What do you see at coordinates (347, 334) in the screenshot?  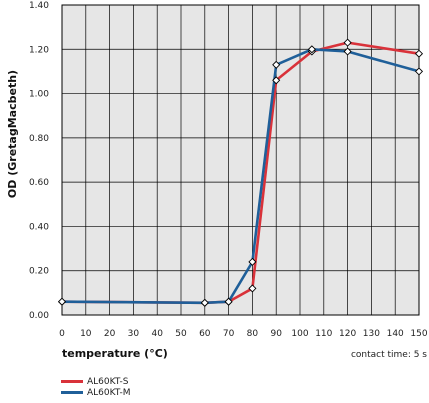 I see `x-tick-label: 120` at bounding box center [347, 334].